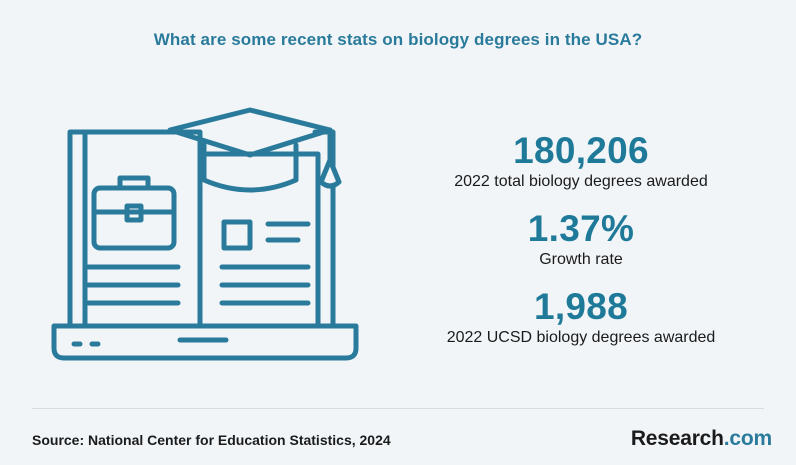 Image resolution: width=796 pixels, height=465 pixels. I want to click on stat-label: 2022 total biology degrees awarded, so click(581, 181).